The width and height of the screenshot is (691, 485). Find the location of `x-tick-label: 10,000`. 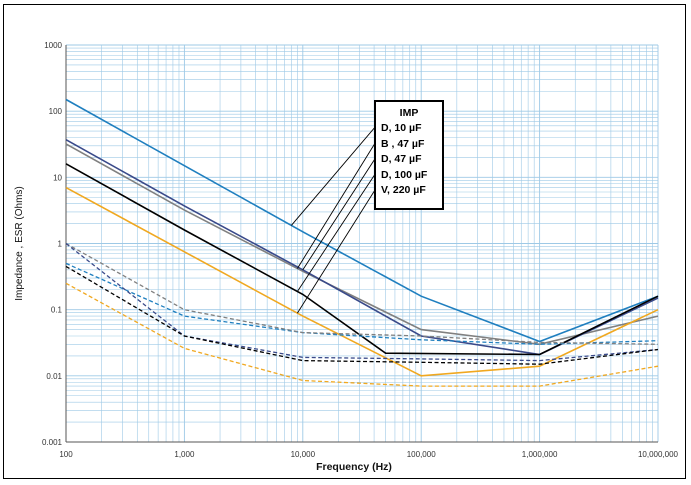

x-tick-label: 10,000 is located at coordinates (303, 454).